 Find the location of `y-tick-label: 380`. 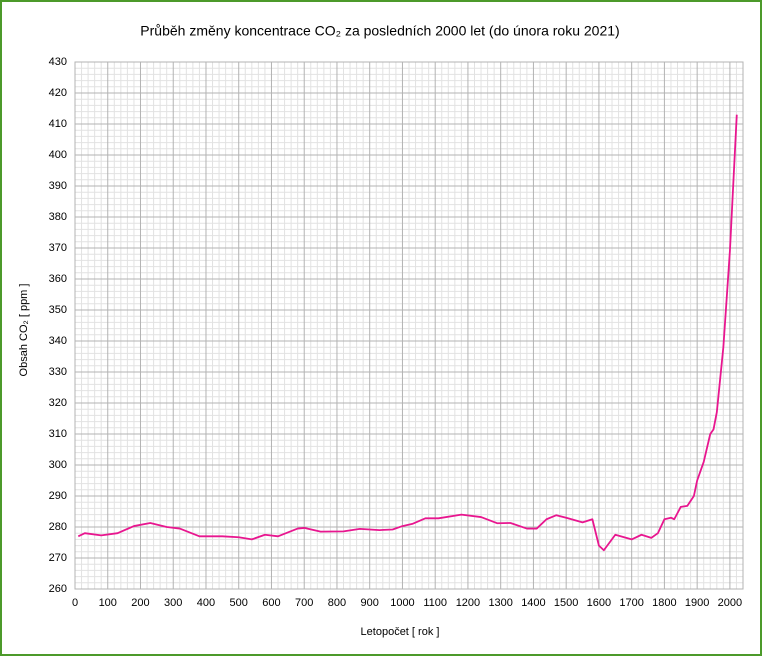

y-tick-label: 380 is located at coordinates (58, 217).